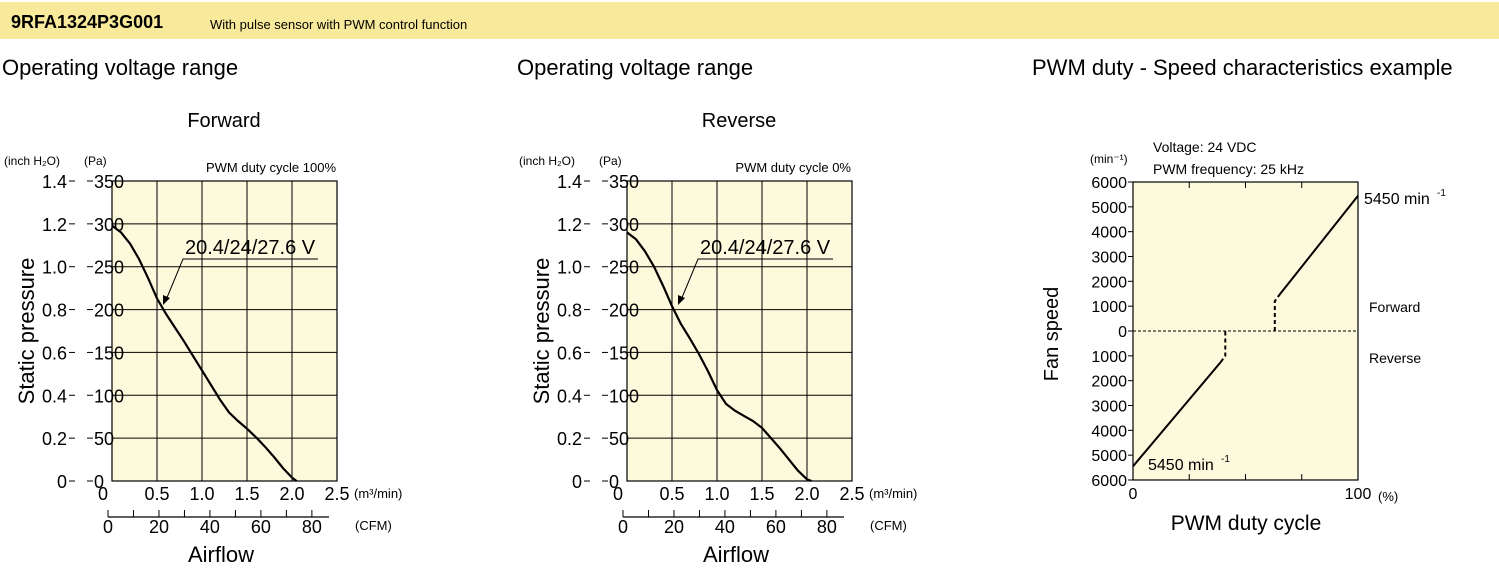  I want to click on region-label-forward: Forward, so click(1394, 307).